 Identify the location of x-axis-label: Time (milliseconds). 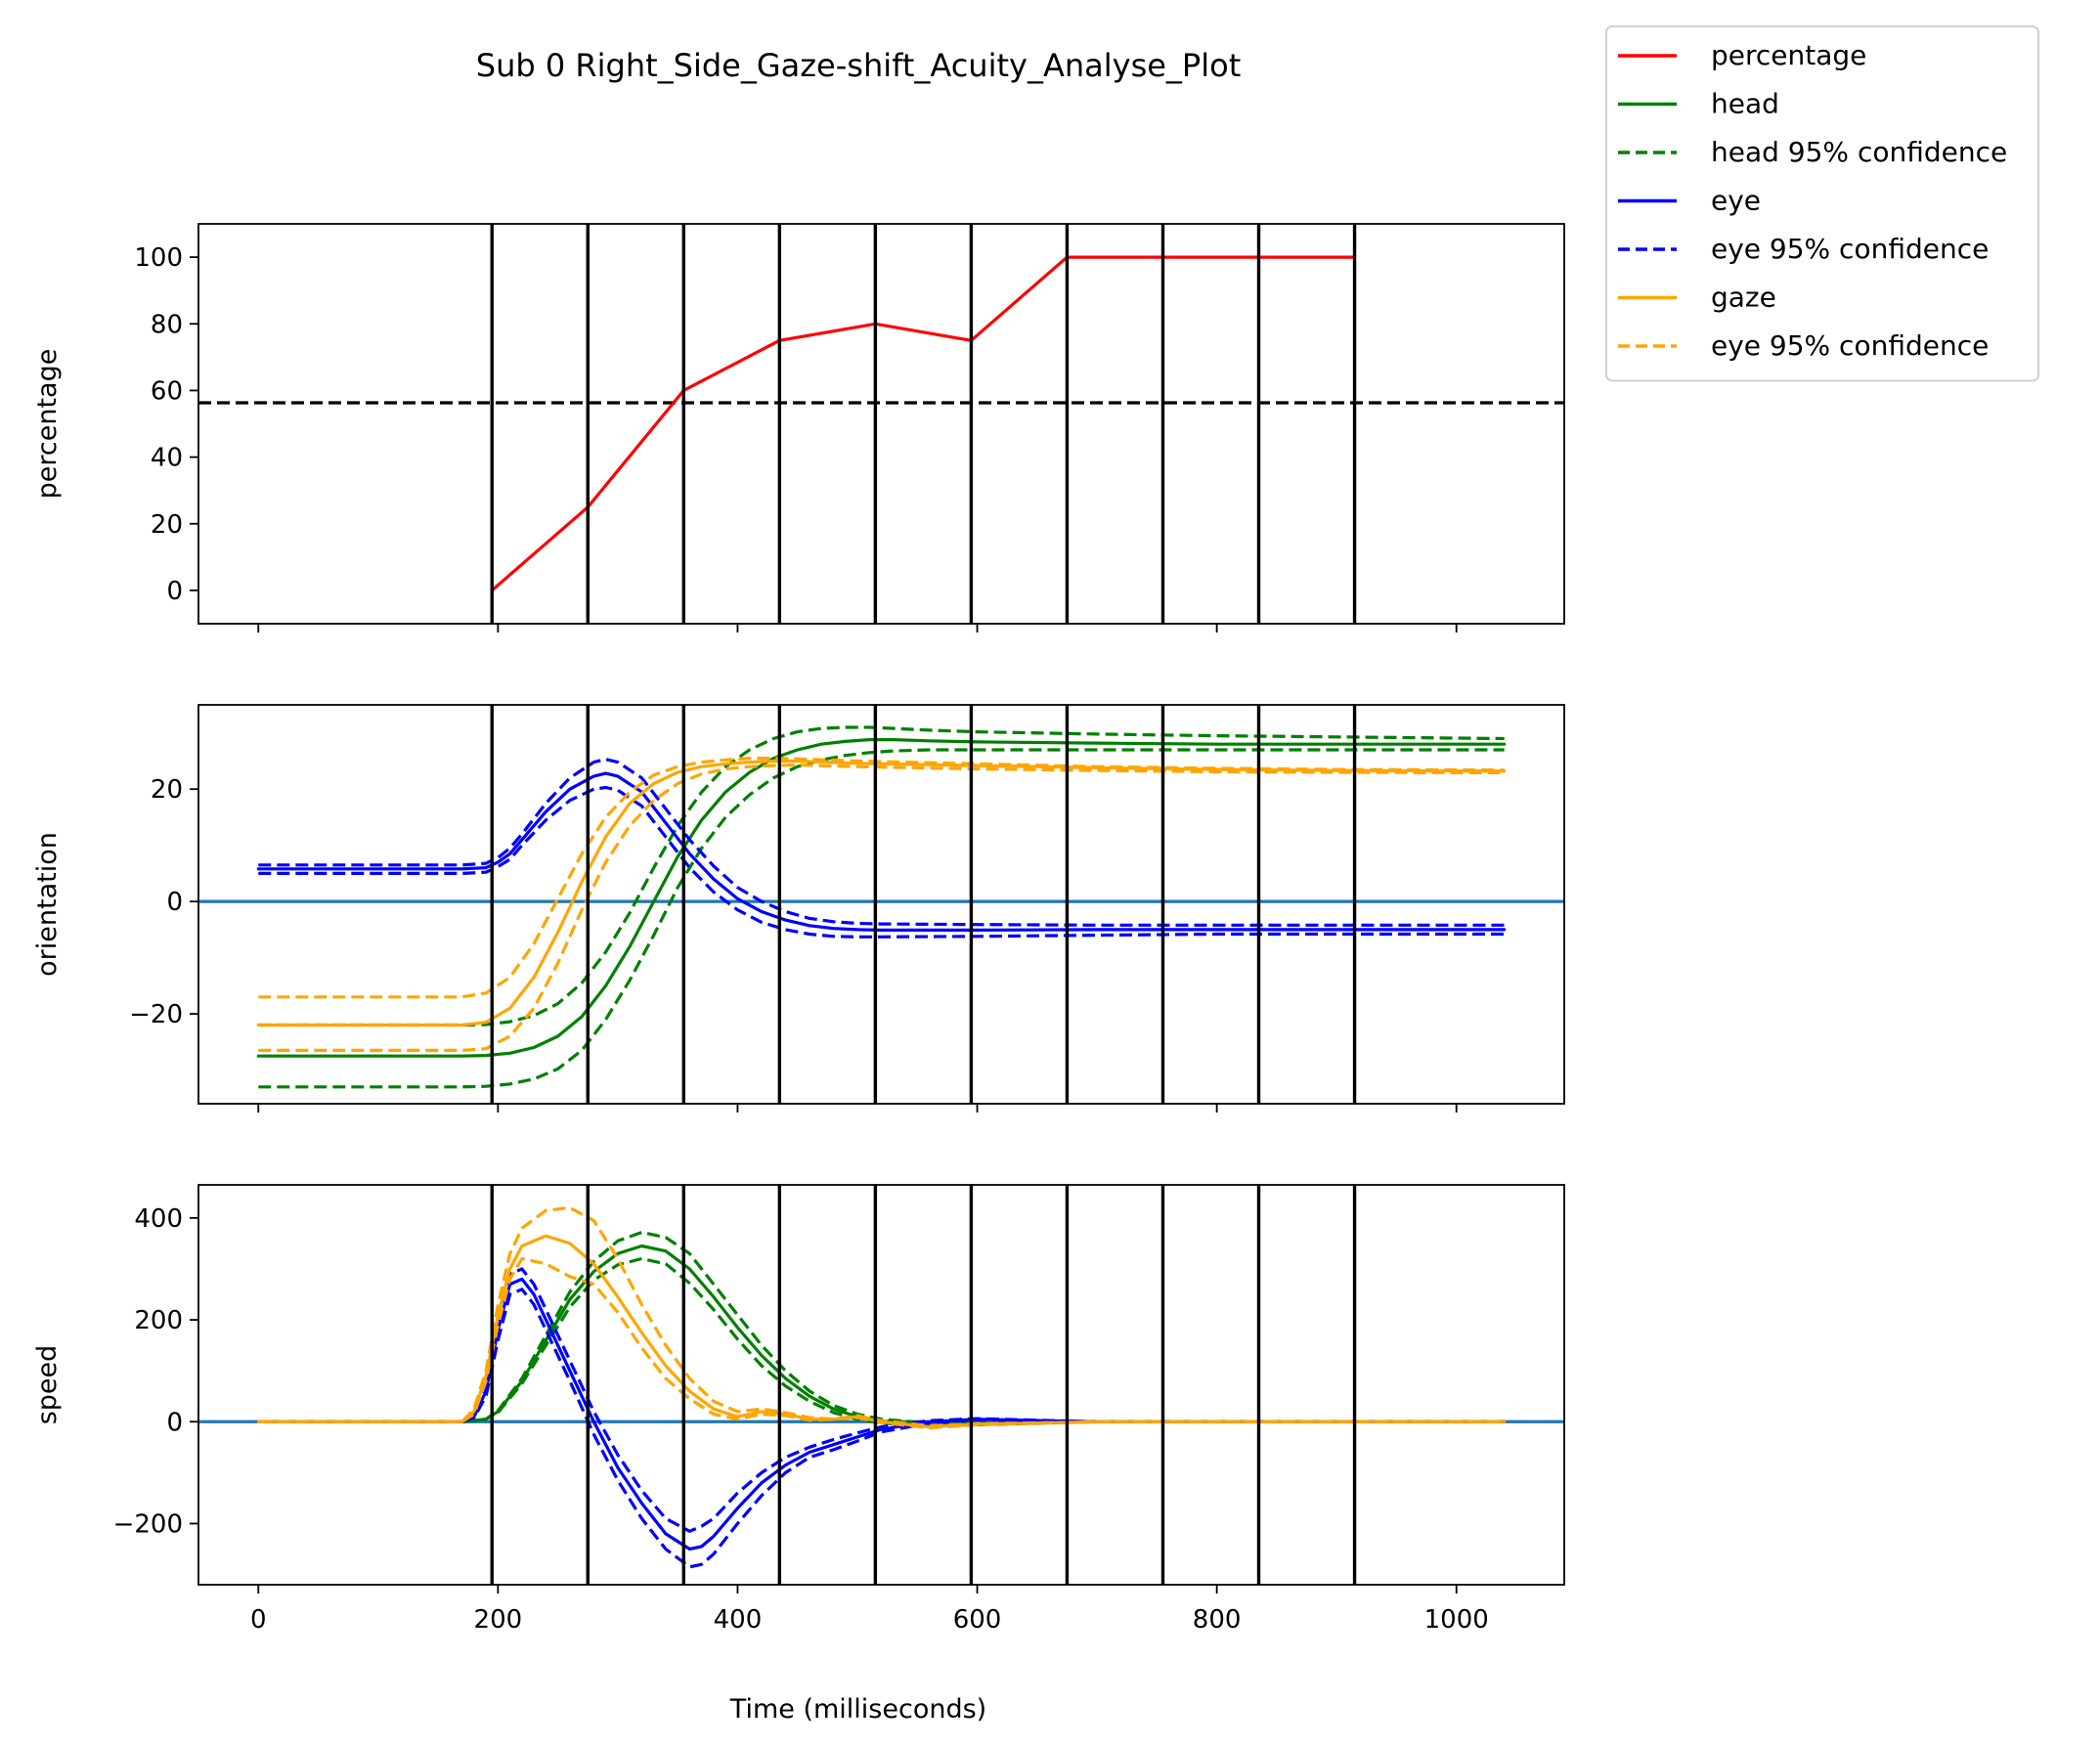
(857, 1709).